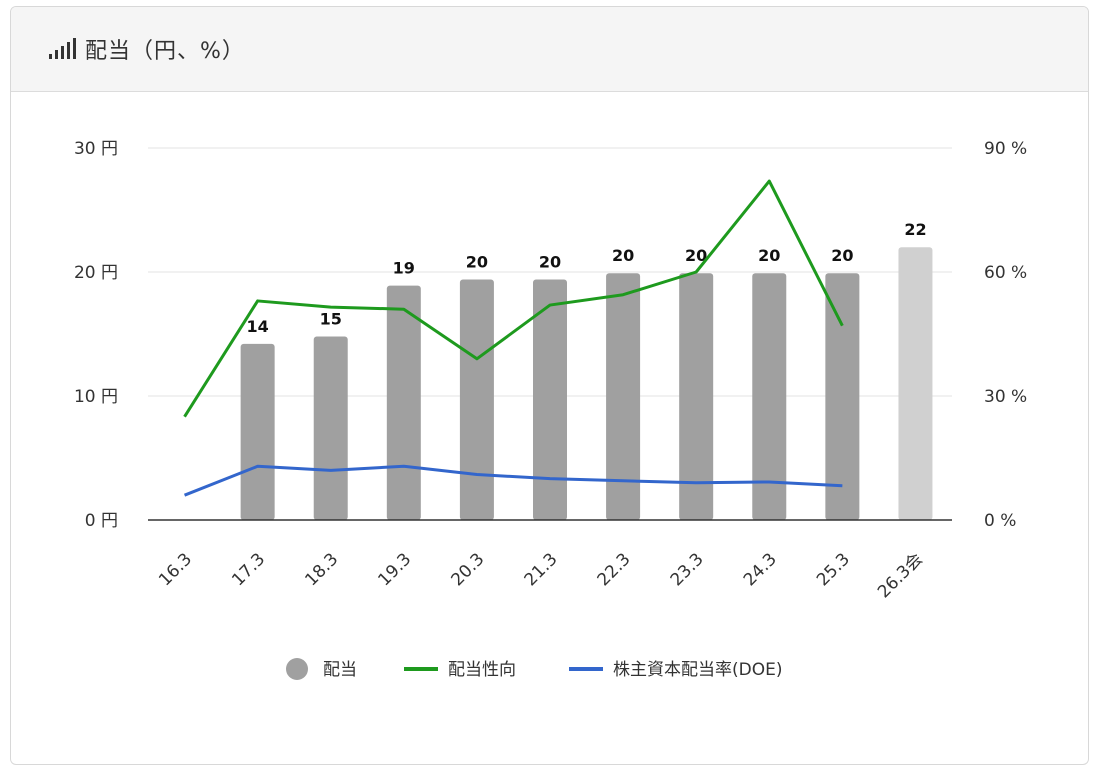 This screenshot has width=1101, height=771. Describe the element at coordinates (900, 575) in the screenshot. I see `x-tick-label: 26.3会` at that location.